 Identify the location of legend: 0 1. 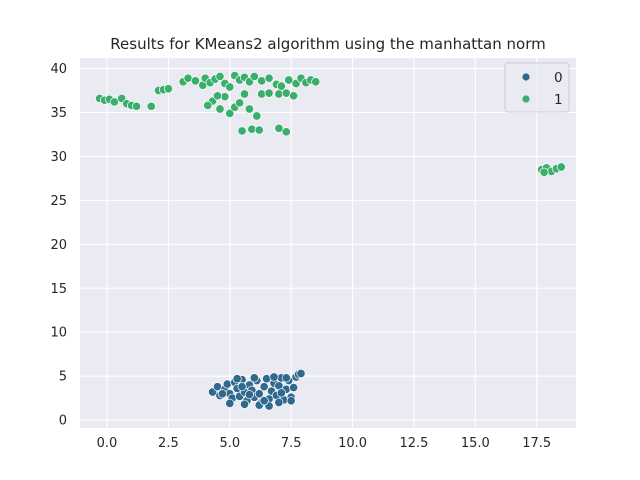
(537, 87).